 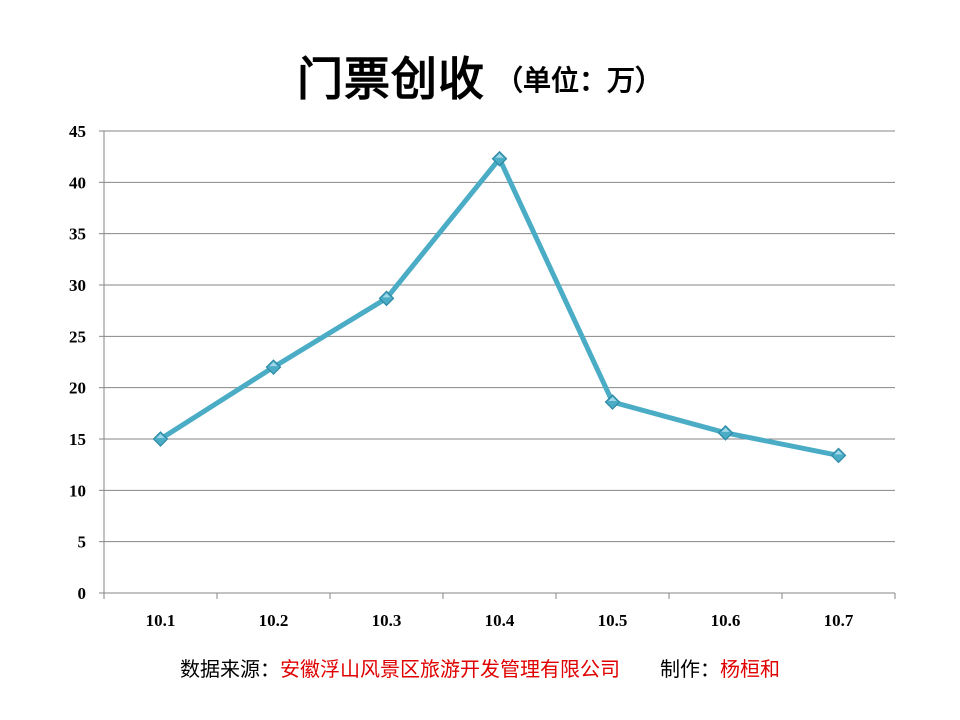 I want to click on chart-title: 门票创收 （单位：万）, so click(x=480, y=76).